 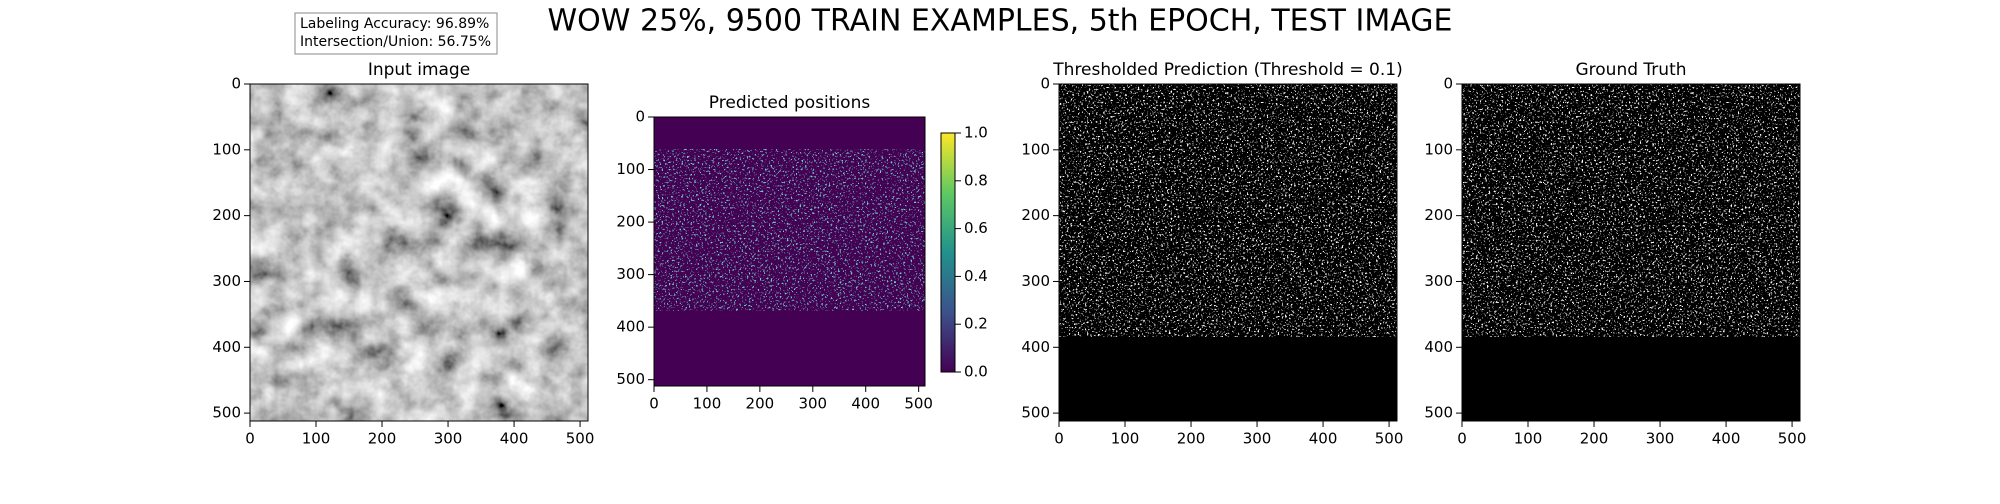 I want to click on axes-title: Ground Truth, so click(x=1630, y=70).